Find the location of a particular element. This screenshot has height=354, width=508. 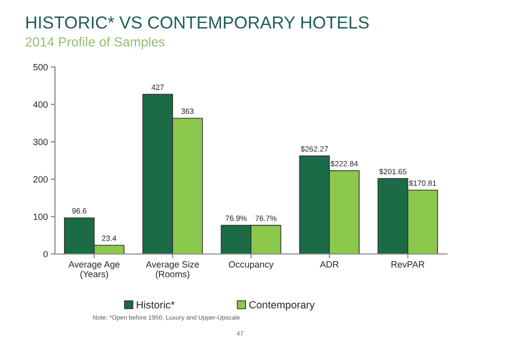

legend-label: Contemporary is located at coordinates (282, 306).